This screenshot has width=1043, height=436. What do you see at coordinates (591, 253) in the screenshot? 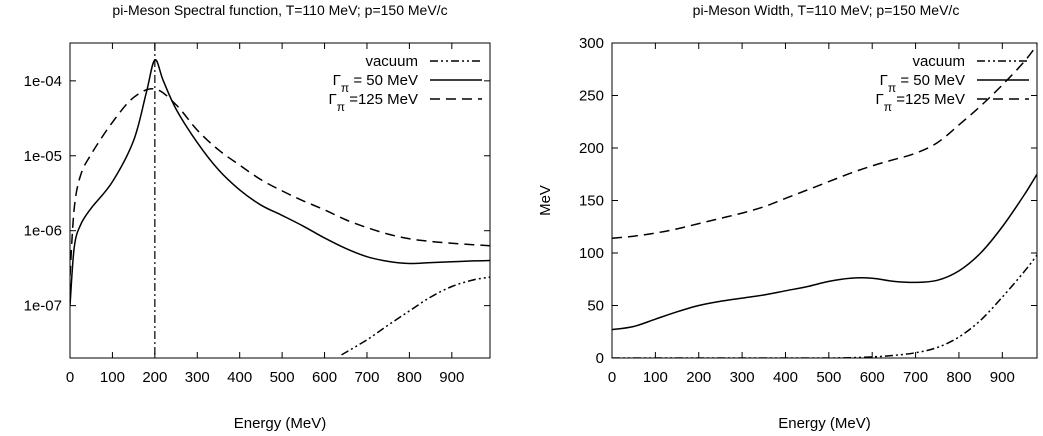
I see `y-tick-label: 100` at bounding box center [591, 253].